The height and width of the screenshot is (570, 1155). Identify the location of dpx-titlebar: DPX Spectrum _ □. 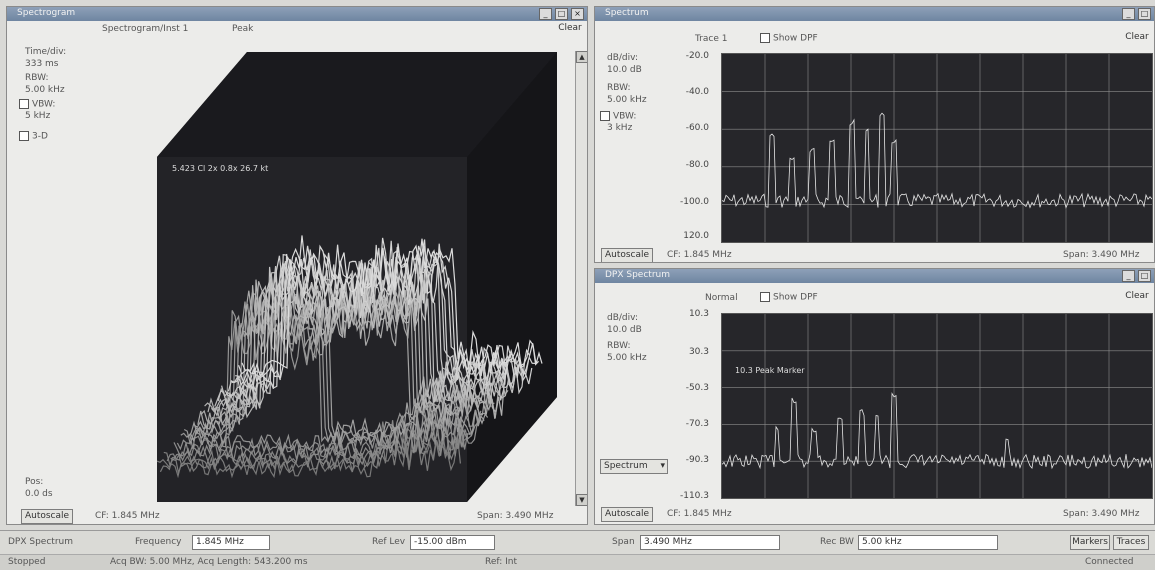
(874, 276).